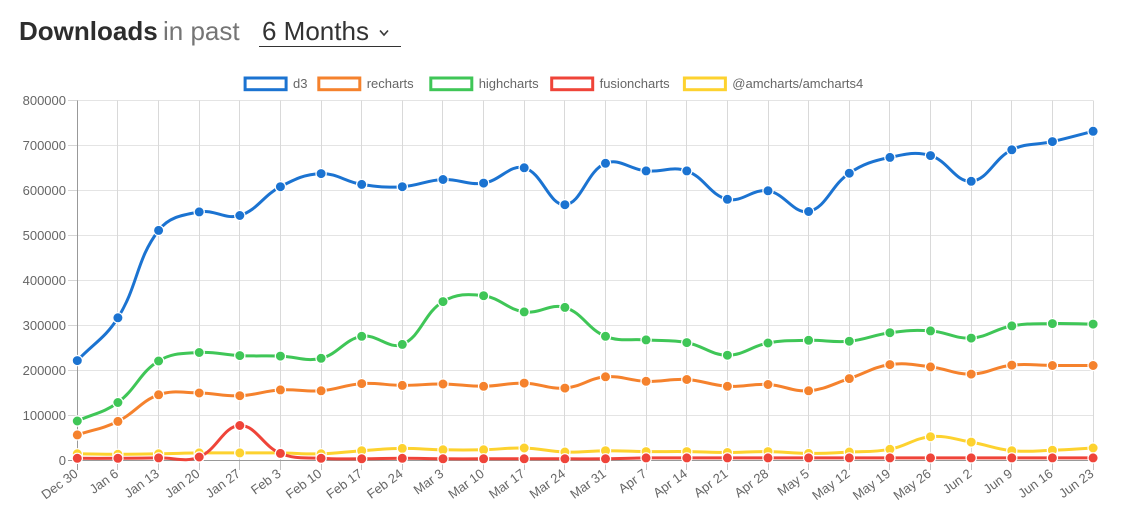  What do you see at coordinates (632, 481) in the screenshot?
I see `svg-text: Apr 7` at bounding box center [632, 481].